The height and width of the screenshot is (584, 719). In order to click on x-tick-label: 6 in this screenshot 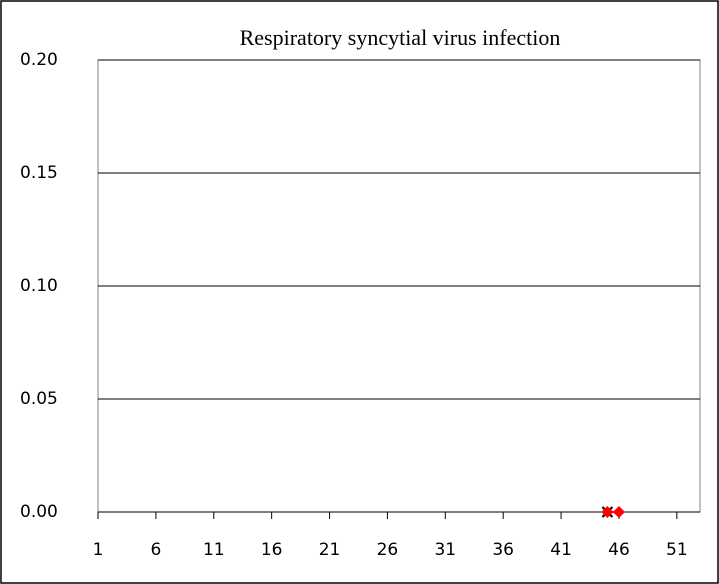, I will do `click(155, 550)`.